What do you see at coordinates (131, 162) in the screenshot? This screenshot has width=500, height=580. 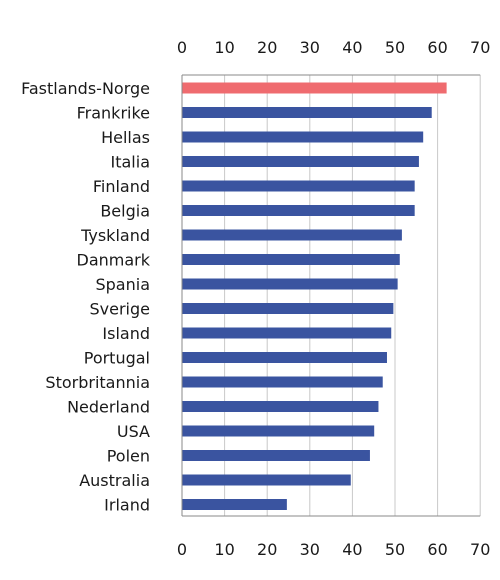 I see `category-label: Italia` at bounding box center [131, 162].